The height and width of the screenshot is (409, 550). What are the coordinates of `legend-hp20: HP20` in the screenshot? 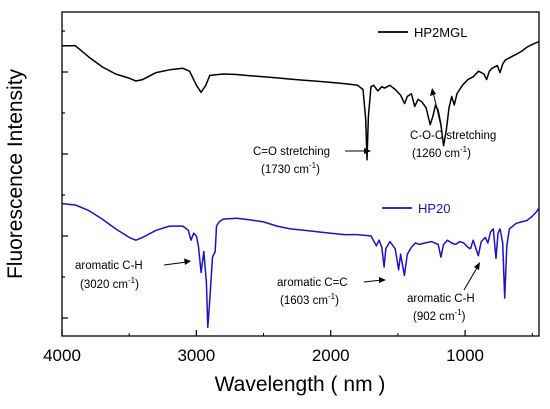 It's located at (416, 208).